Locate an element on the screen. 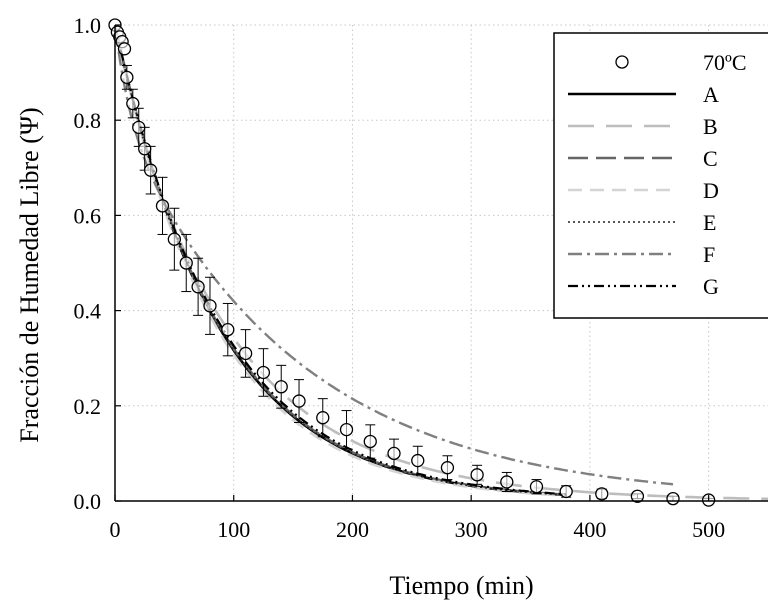 This screenshot has width=768, height=604. x-tick-label: 400 is located at coordinates (589, 529).